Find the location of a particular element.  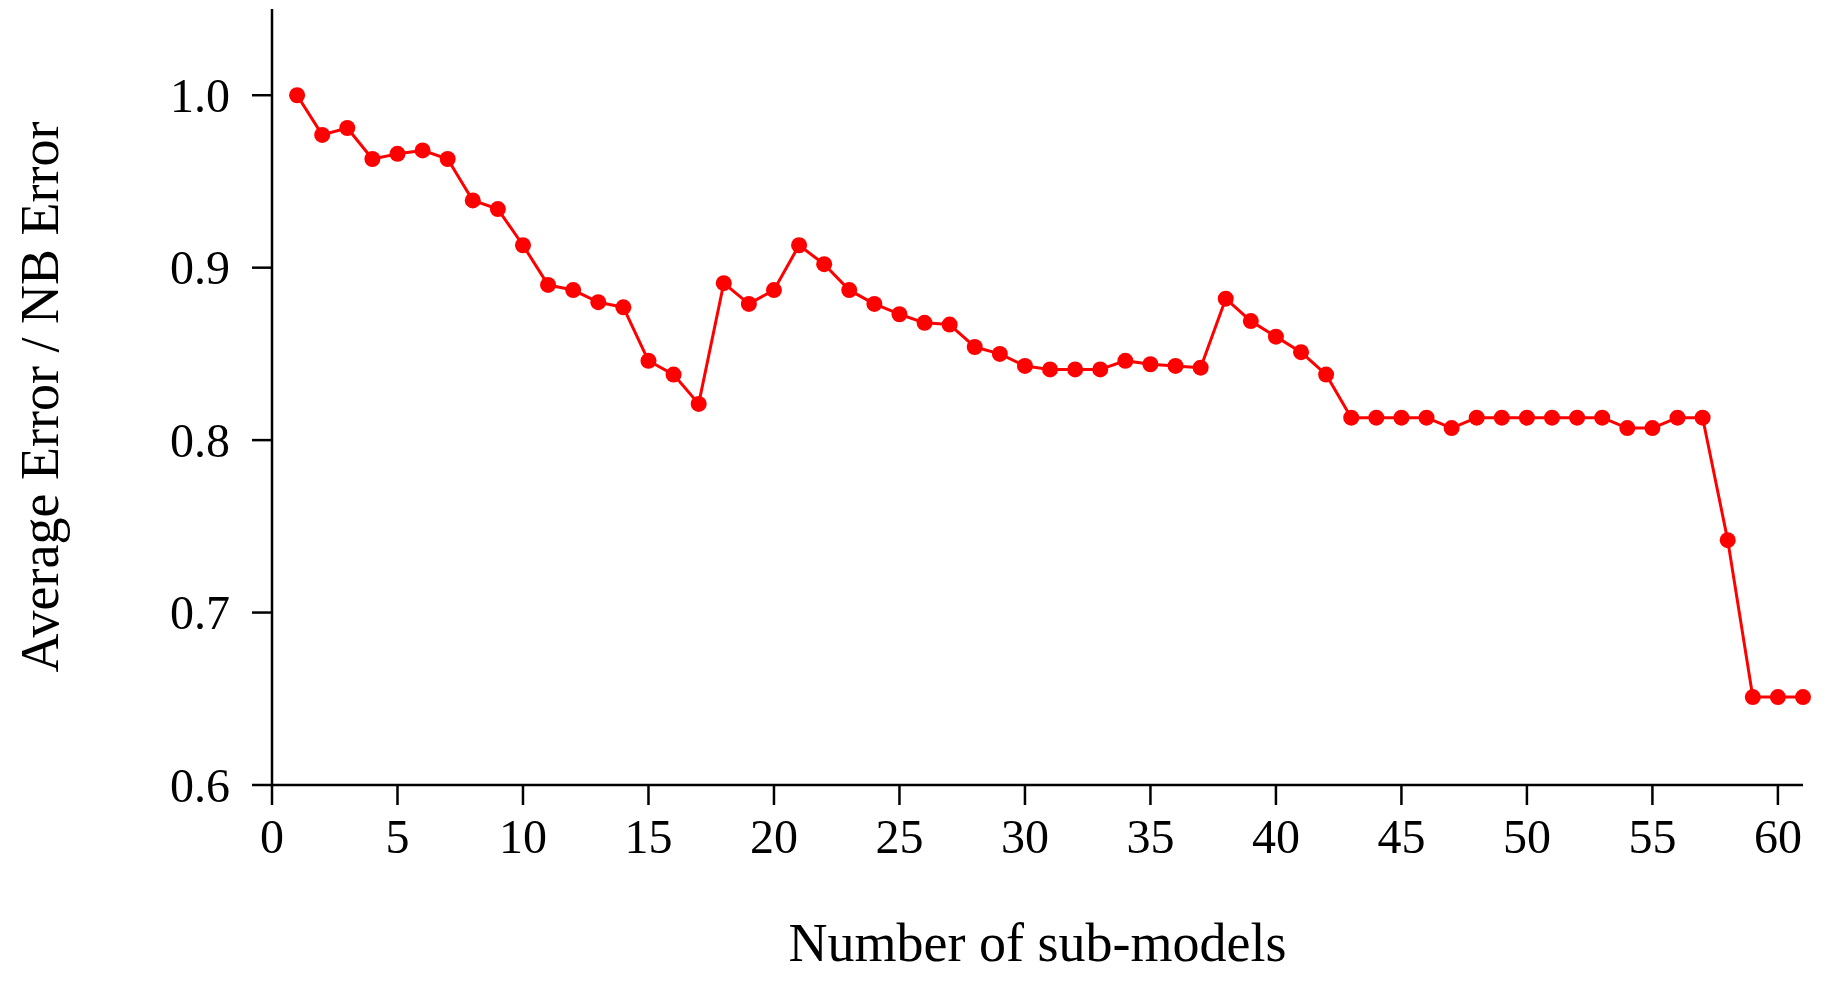

x-tick-label: 20 is located at coordinates (773, 836).